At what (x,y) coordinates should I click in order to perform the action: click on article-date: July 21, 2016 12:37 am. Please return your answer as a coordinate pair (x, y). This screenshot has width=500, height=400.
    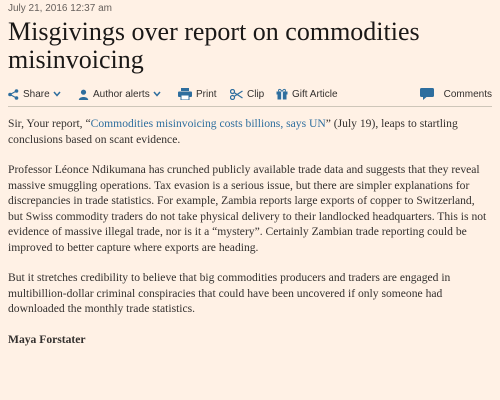
    Looking at the image, I should click on (60, 8).